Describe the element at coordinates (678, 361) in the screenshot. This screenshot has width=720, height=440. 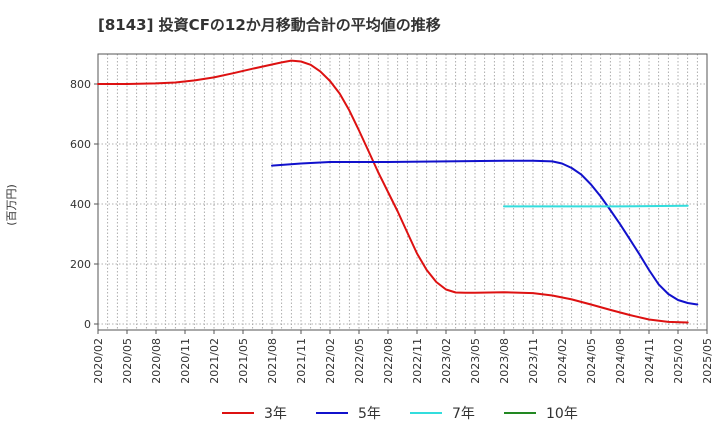
I see `x-tick-label: 2025/02` at that location.